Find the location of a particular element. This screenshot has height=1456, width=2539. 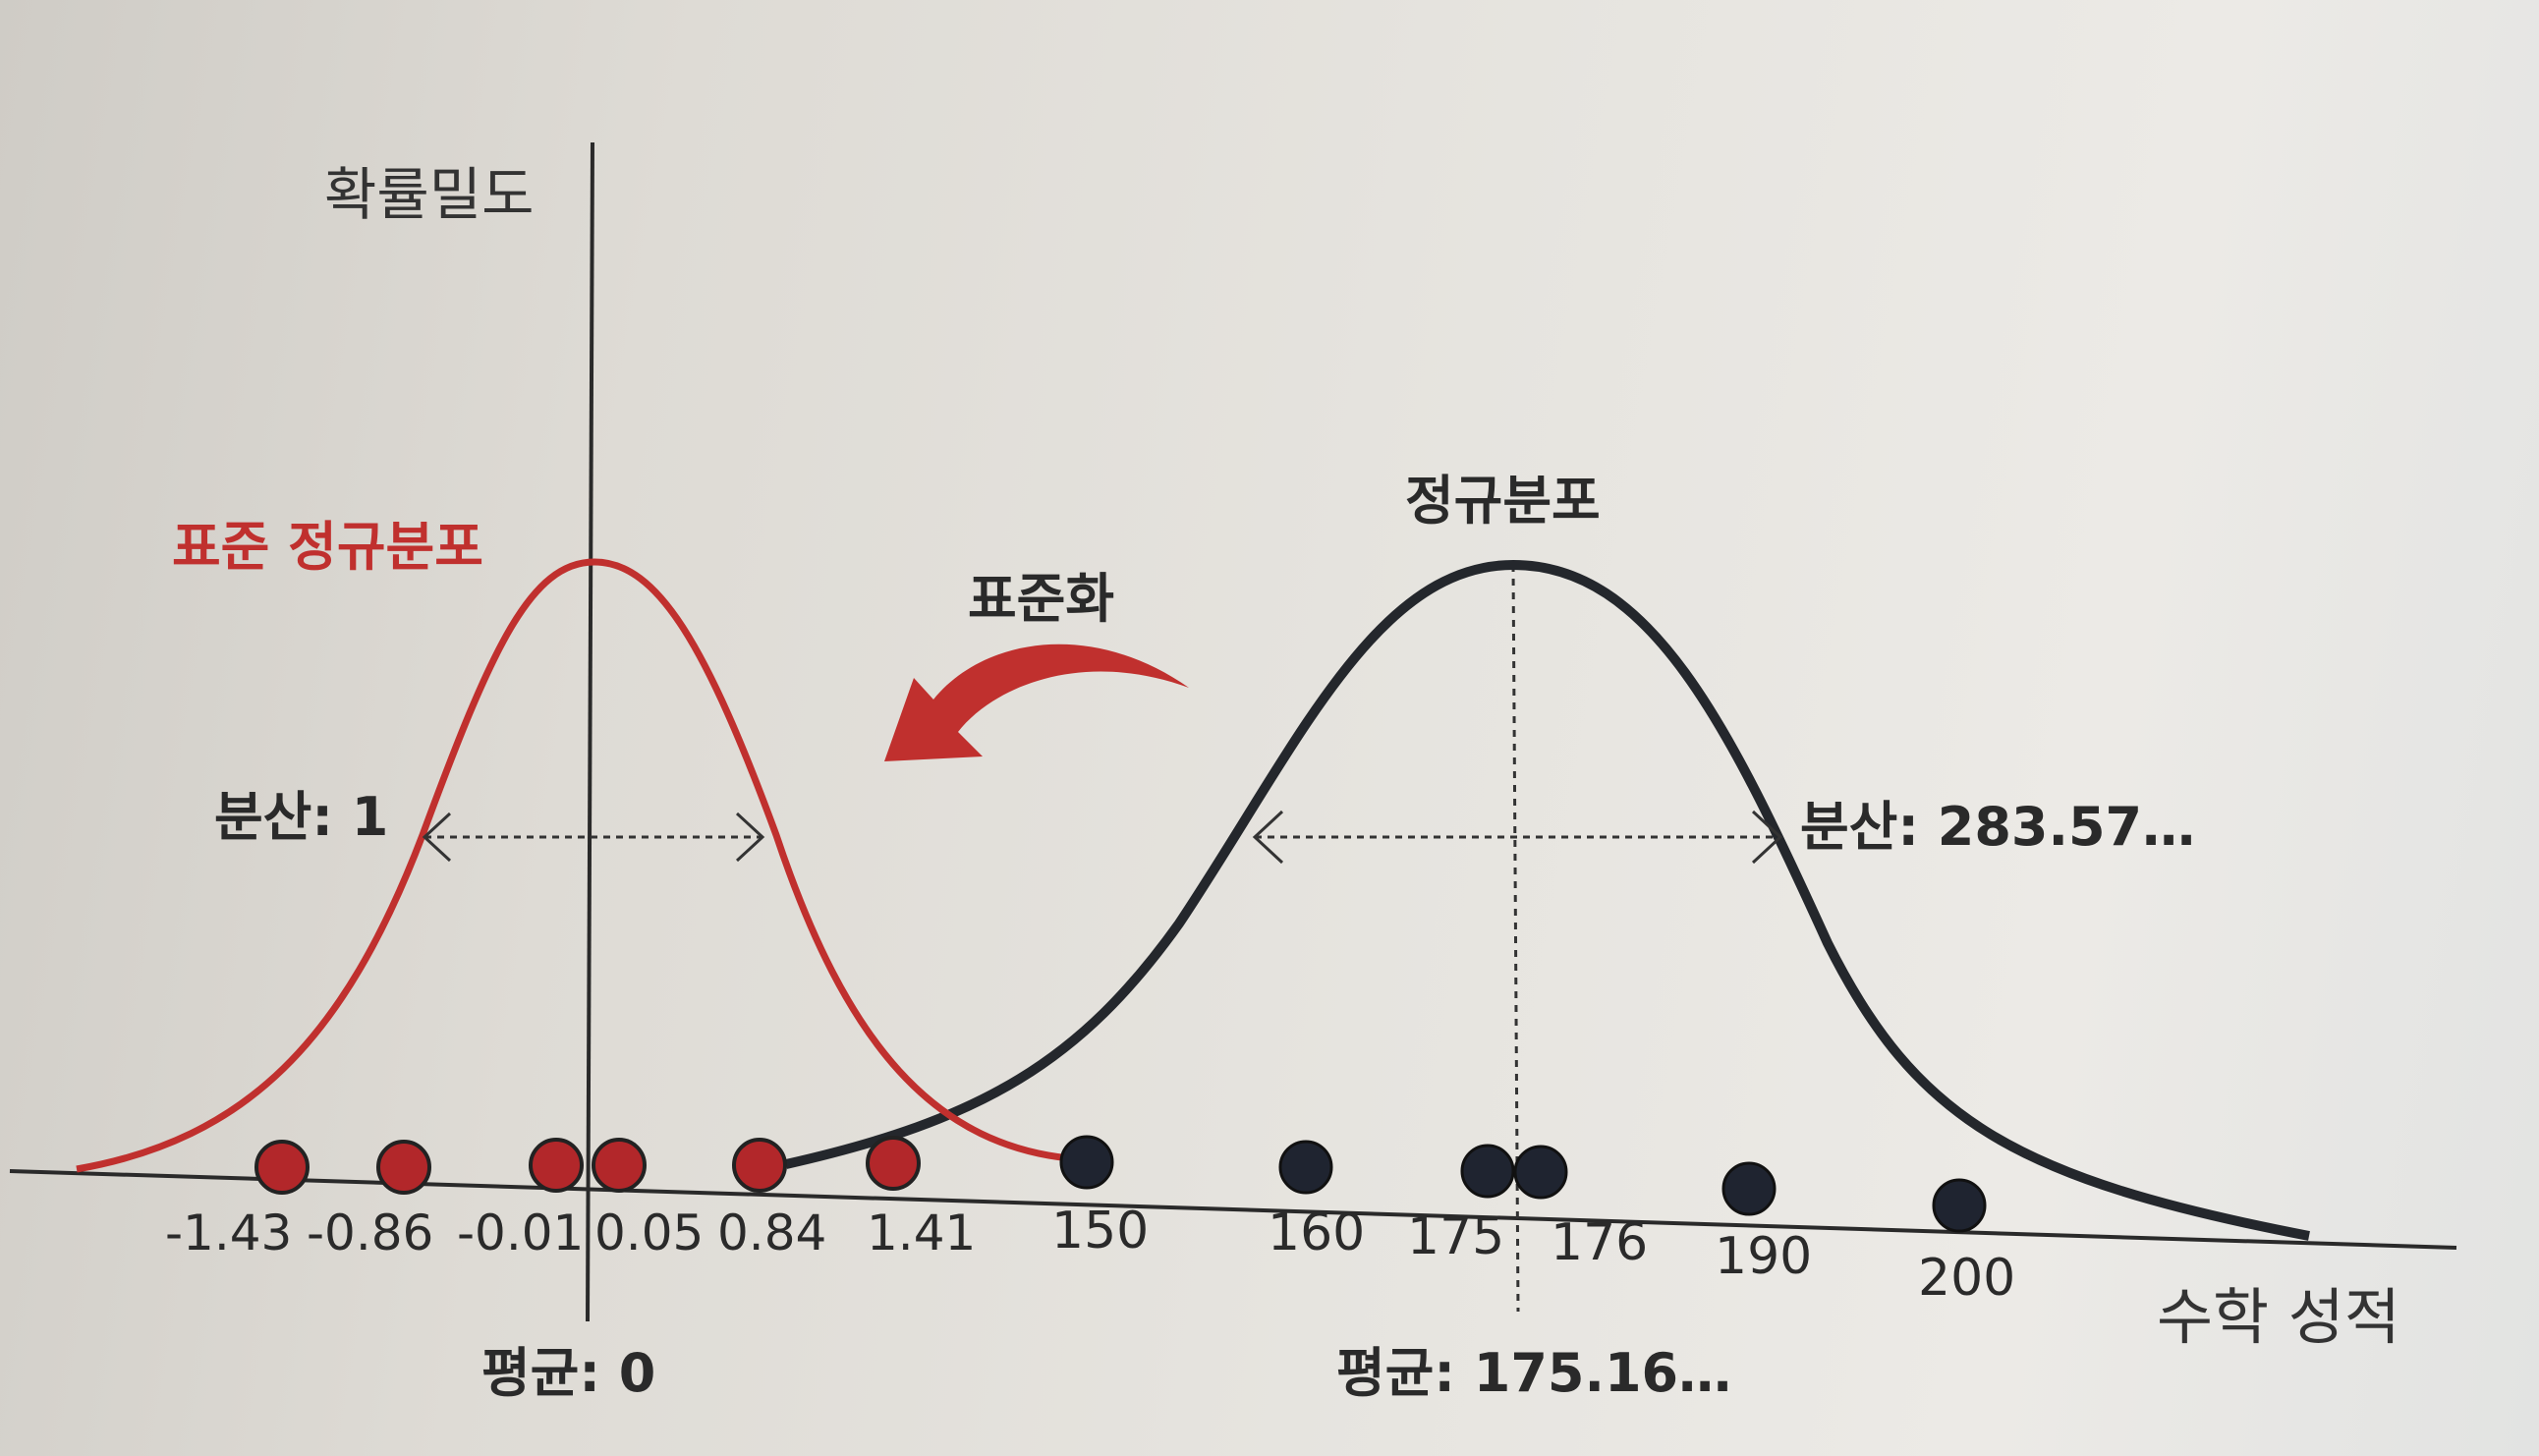

standard-curve-label: 표준 정규분포 is located at coordinates (327, 547).